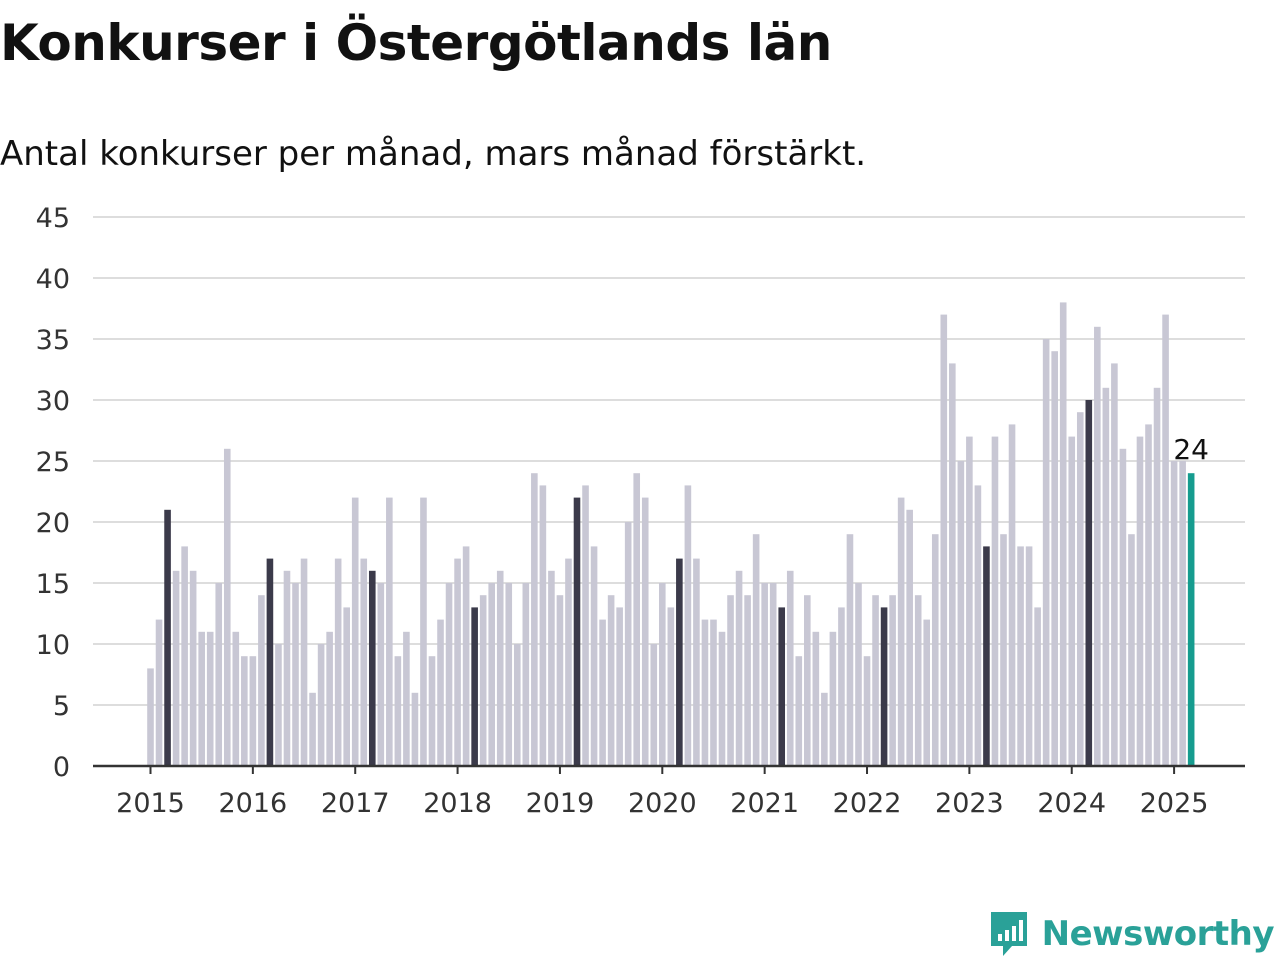 This screenshot has height=962, width=1280. I want to click on y-tick-label: 25, so click(53, 462).